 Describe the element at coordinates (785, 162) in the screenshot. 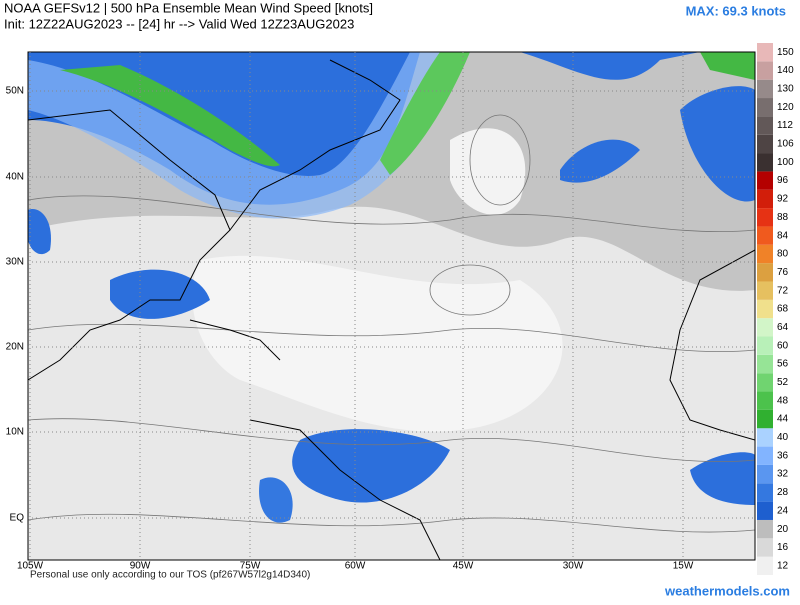

I see `colorbar-label: 100` at that location.